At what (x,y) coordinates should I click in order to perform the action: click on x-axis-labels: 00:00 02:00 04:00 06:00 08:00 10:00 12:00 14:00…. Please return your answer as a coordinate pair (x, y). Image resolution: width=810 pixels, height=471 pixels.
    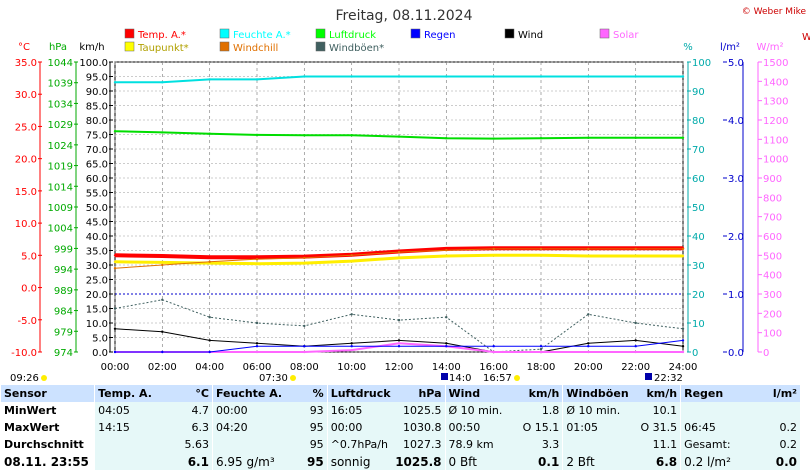
    Looking at the image, I should click on (399, 367).